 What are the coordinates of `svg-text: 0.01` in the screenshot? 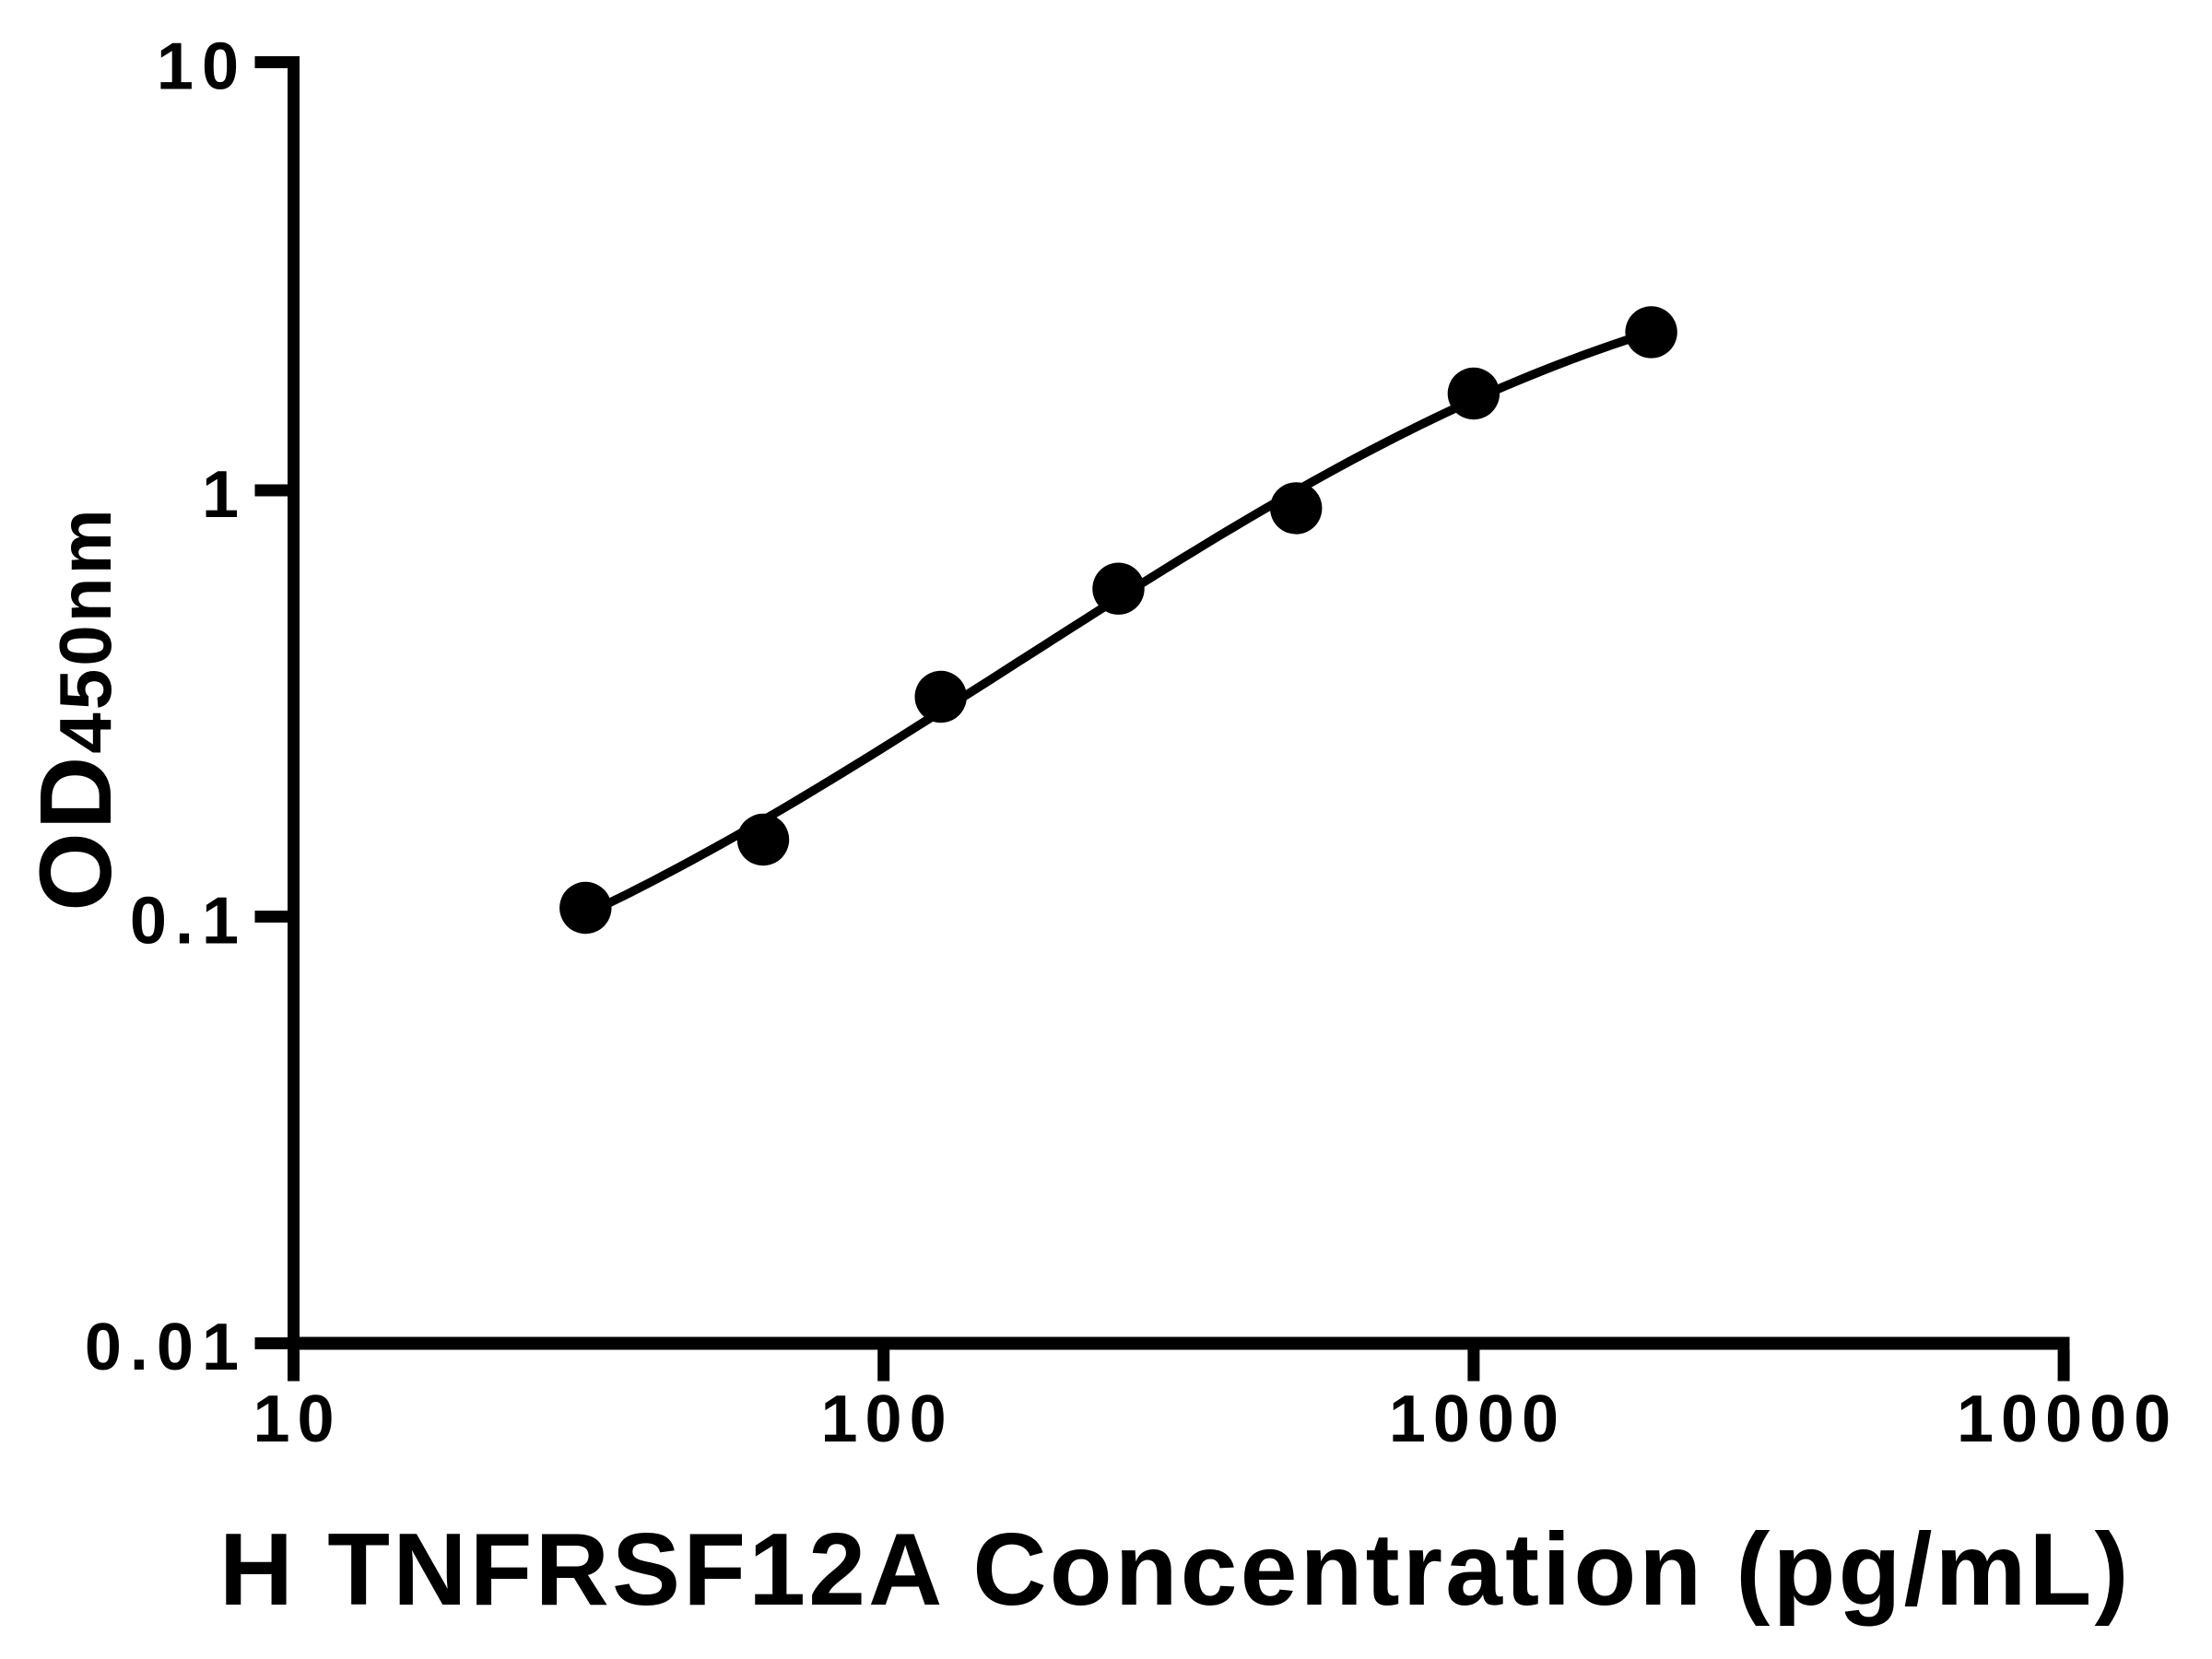 It's located at (166, 1347).